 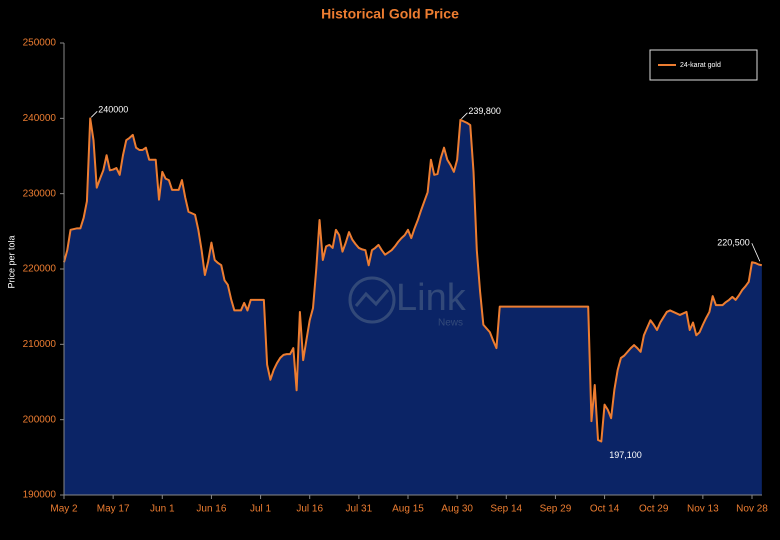 I want to click on x-tick-label: Nov 13, so click(x=703, y=509).